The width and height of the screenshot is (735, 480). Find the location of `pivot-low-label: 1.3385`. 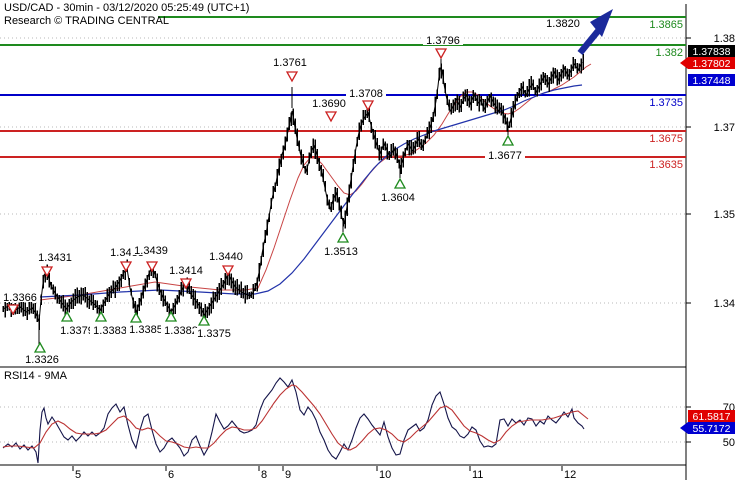

pivot-low-label: 1.3385 is located at coordinates (146, 330).